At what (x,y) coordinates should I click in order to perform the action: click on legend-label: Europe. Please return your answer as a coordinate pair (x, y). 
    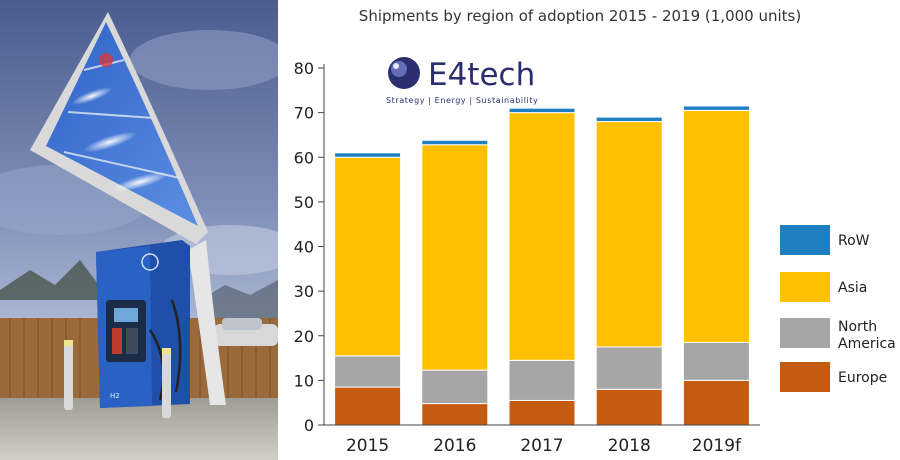
    Looking at the image, I should click on (862, 378).